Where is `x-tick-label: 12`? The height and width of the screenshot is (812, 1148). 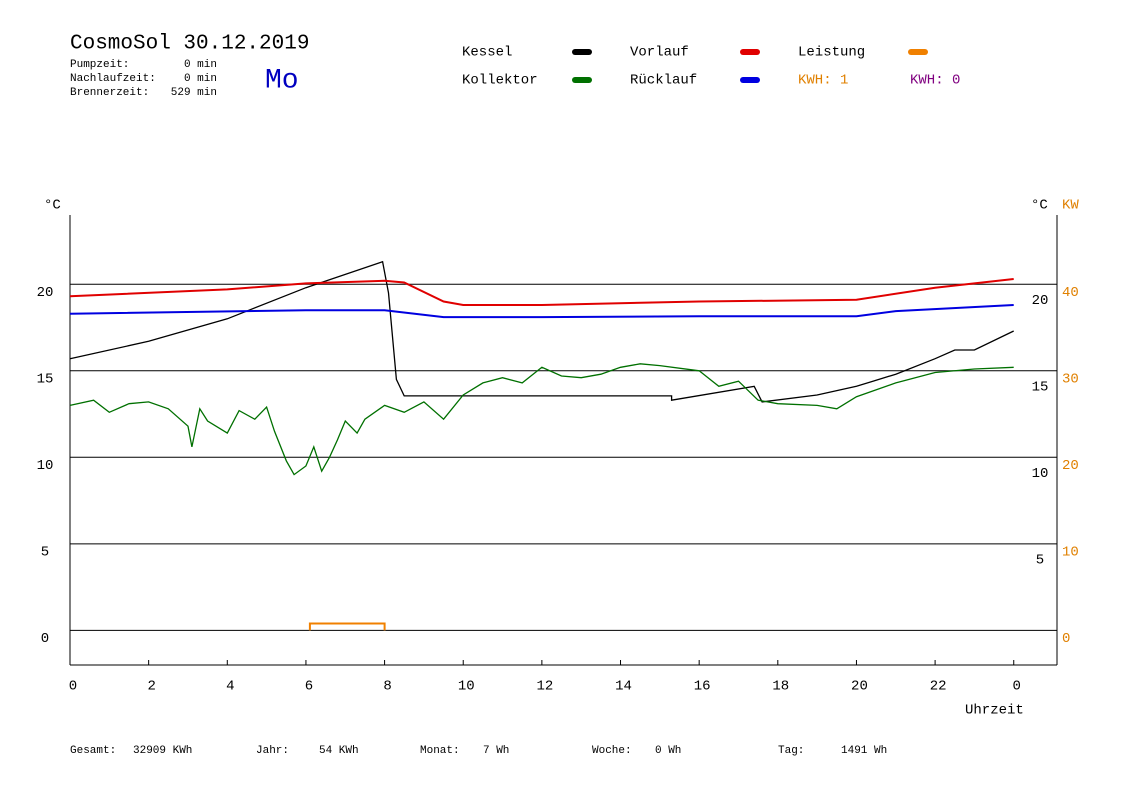
x-tick-label: 12 is located at coordinates (544, 687).